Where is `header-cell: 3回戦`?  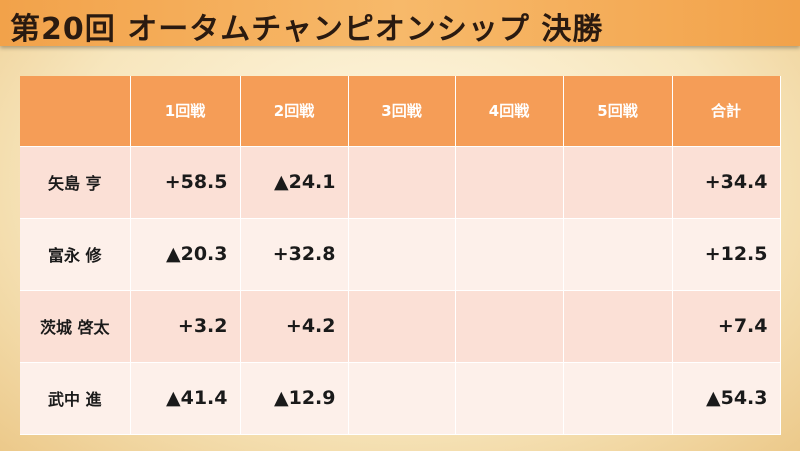 header-cell: 3回戦 is located at coordinates (402, 111).